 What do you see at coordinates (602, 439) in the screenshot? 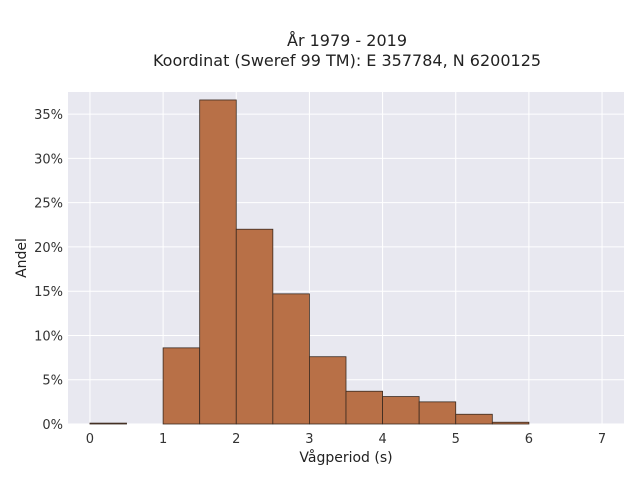
I see `x-tick-label: 7` at bounding box center [602, 439].